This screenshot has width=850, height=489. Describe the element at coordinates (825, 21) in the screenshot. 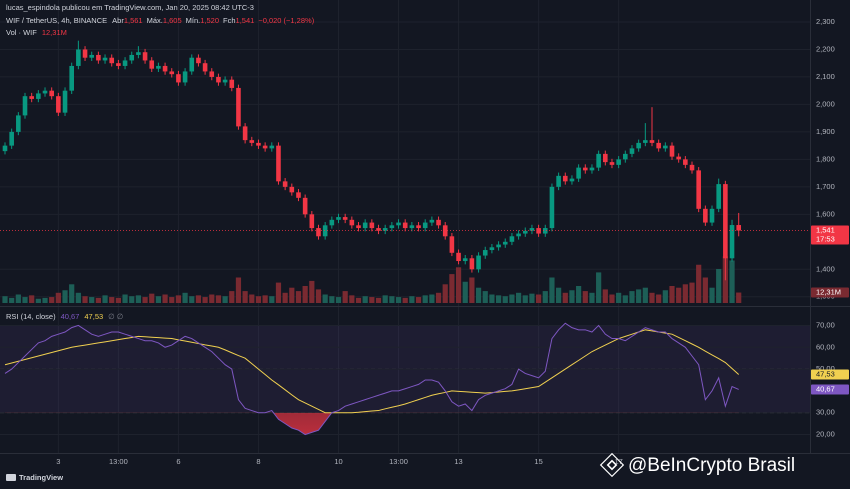

I see `y-tick-label: 2,300` at that location.